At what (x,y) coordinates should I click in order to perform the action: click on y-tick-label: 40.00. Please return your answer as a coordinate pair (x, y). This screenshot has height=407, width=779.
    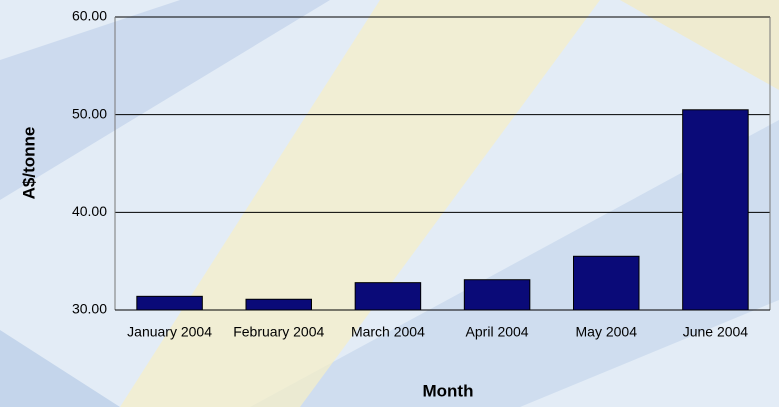
    Looking at the image, I should click on (89, 211).